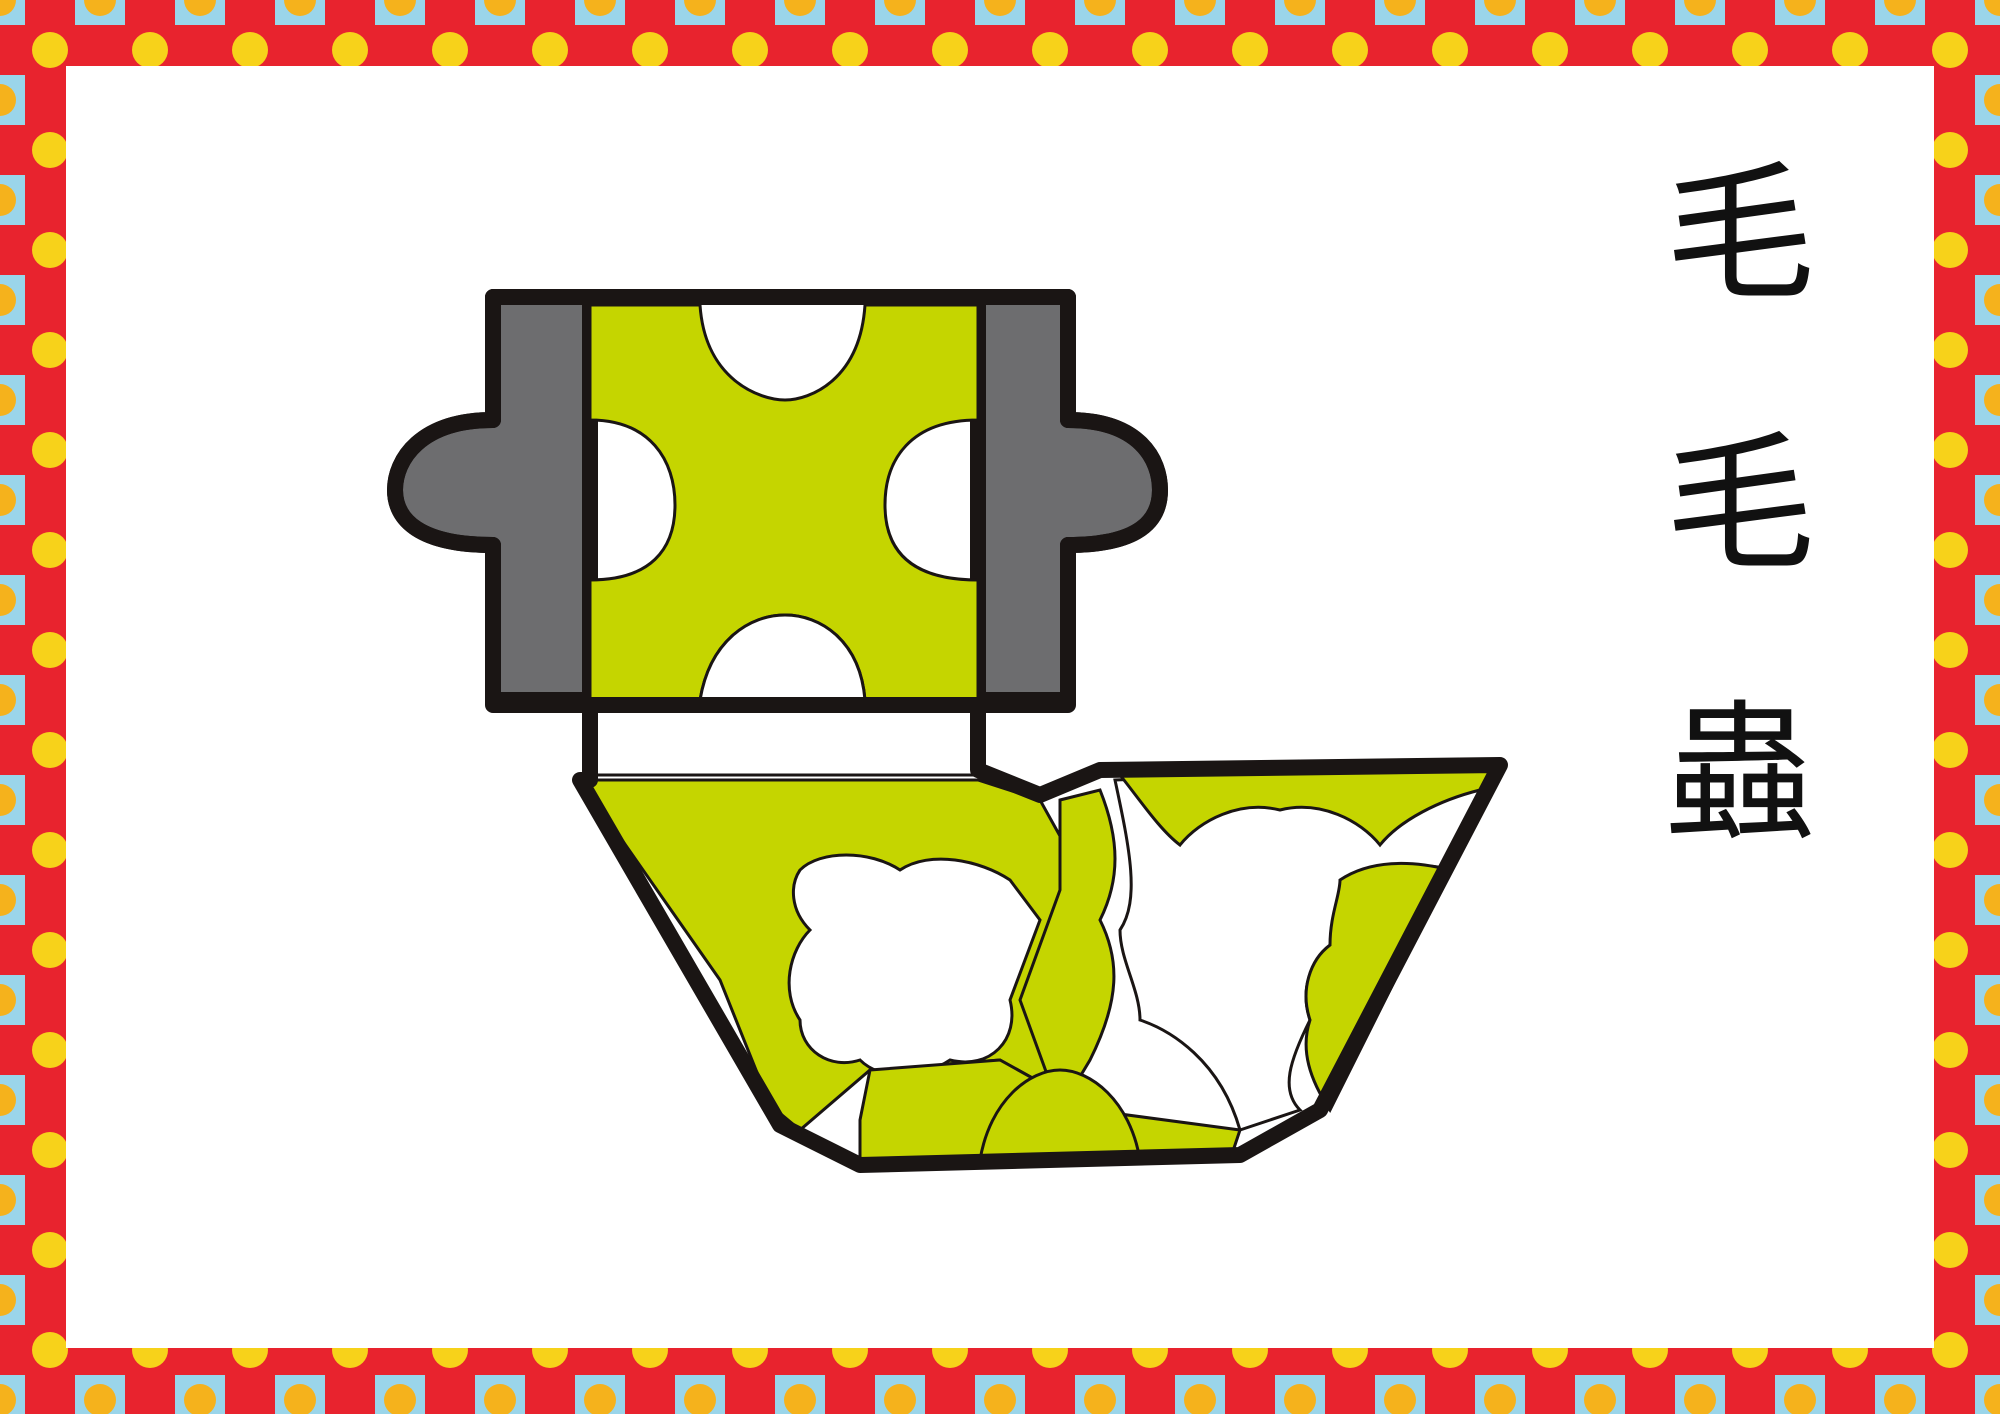 This screenshot has height=1414, width=2000. Describe the element at coordinates (784, 695) in the screenshot. I see `neck-piece` at that location.